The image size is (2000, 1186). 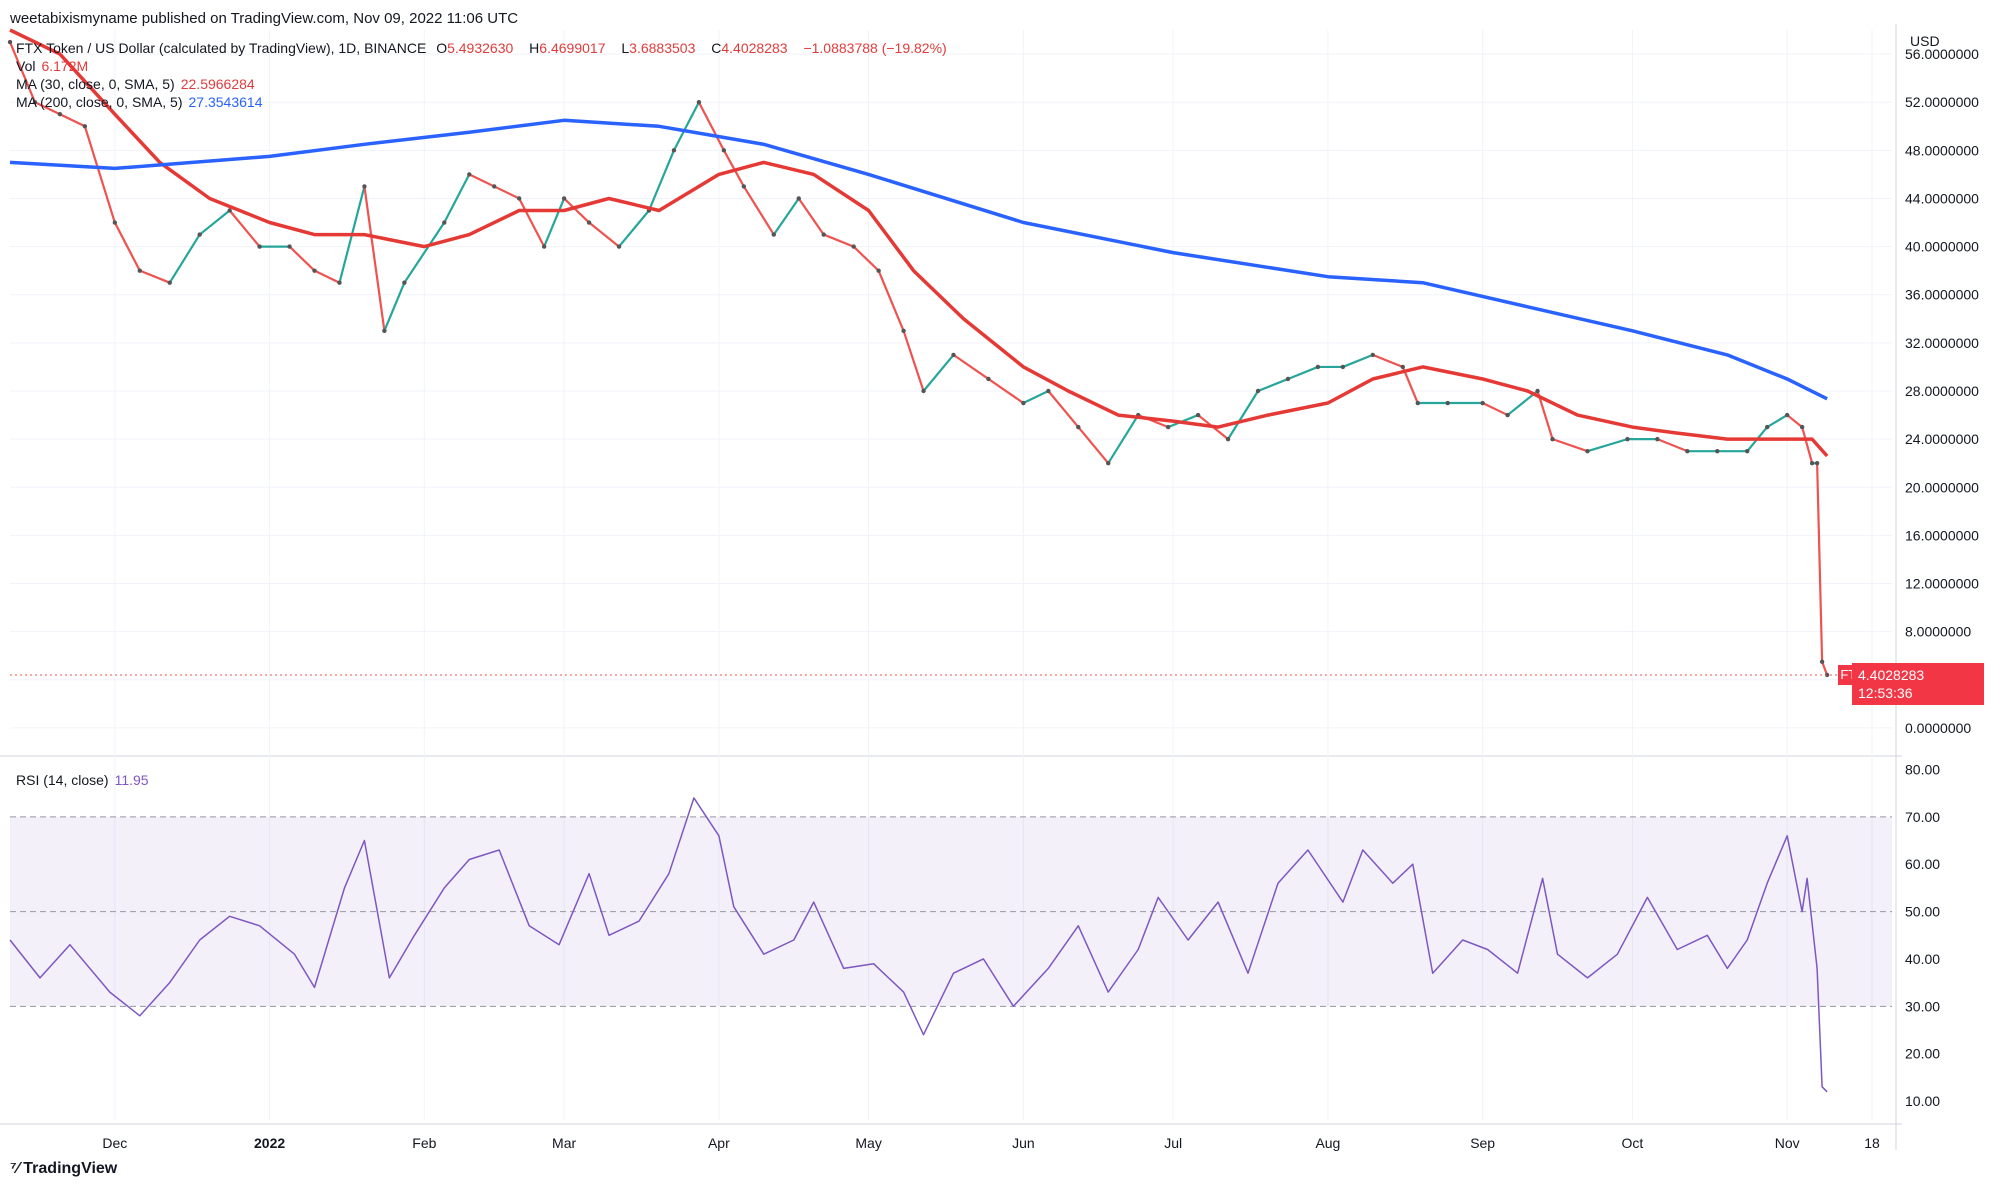 What do you see at coordinates (1885, 692) in the screenshot?
I see `bar-countdown: 12:53:36` at bounding box center [1885, 692].